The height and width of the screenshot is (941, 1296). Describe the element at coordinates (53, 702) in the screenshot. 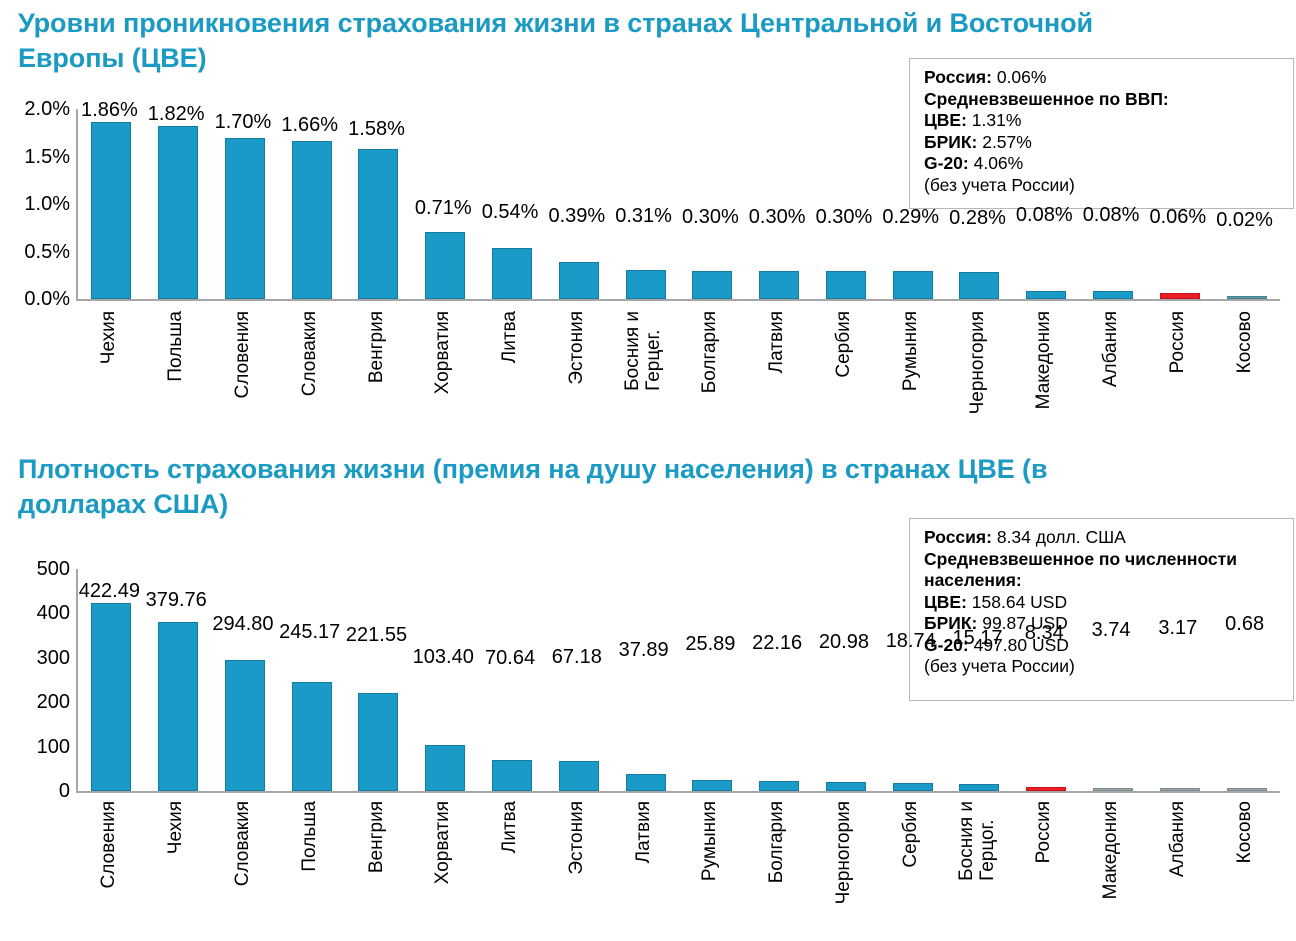

I see `y-axis-tick-label: 200` at that location.